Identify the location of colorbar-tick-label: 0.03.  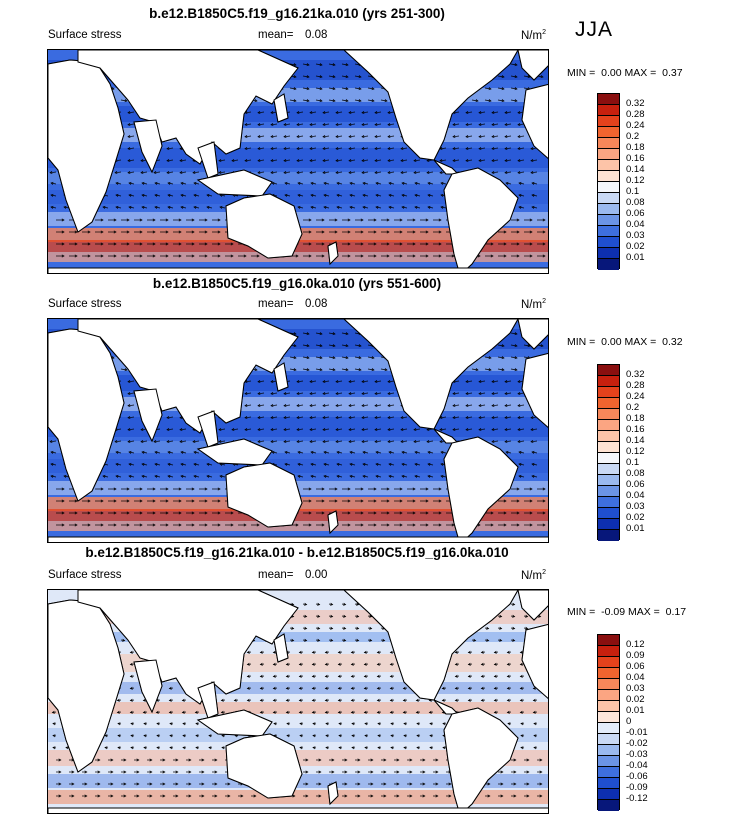
(635, 688).